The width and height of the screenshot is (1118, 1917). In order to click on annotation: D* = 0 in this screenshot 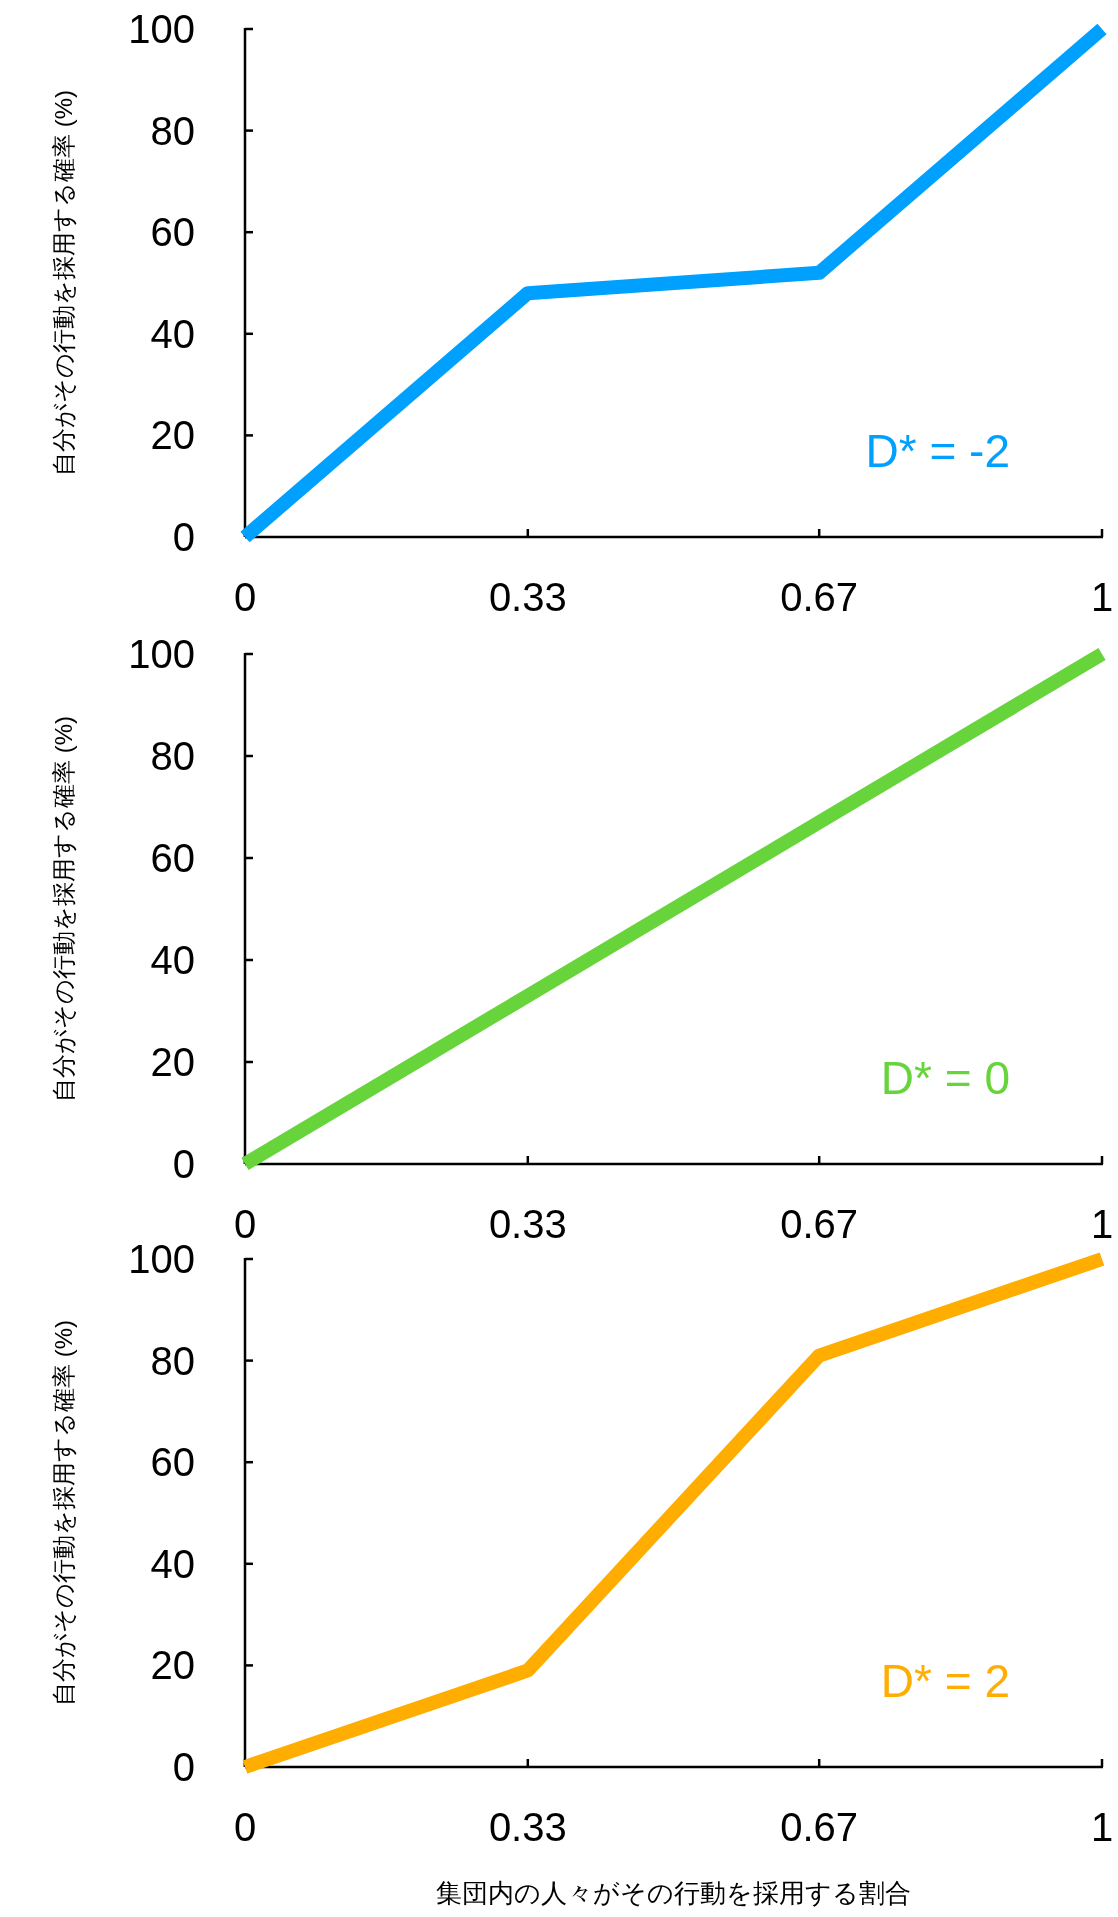, I will do `click(945, 1078)`.